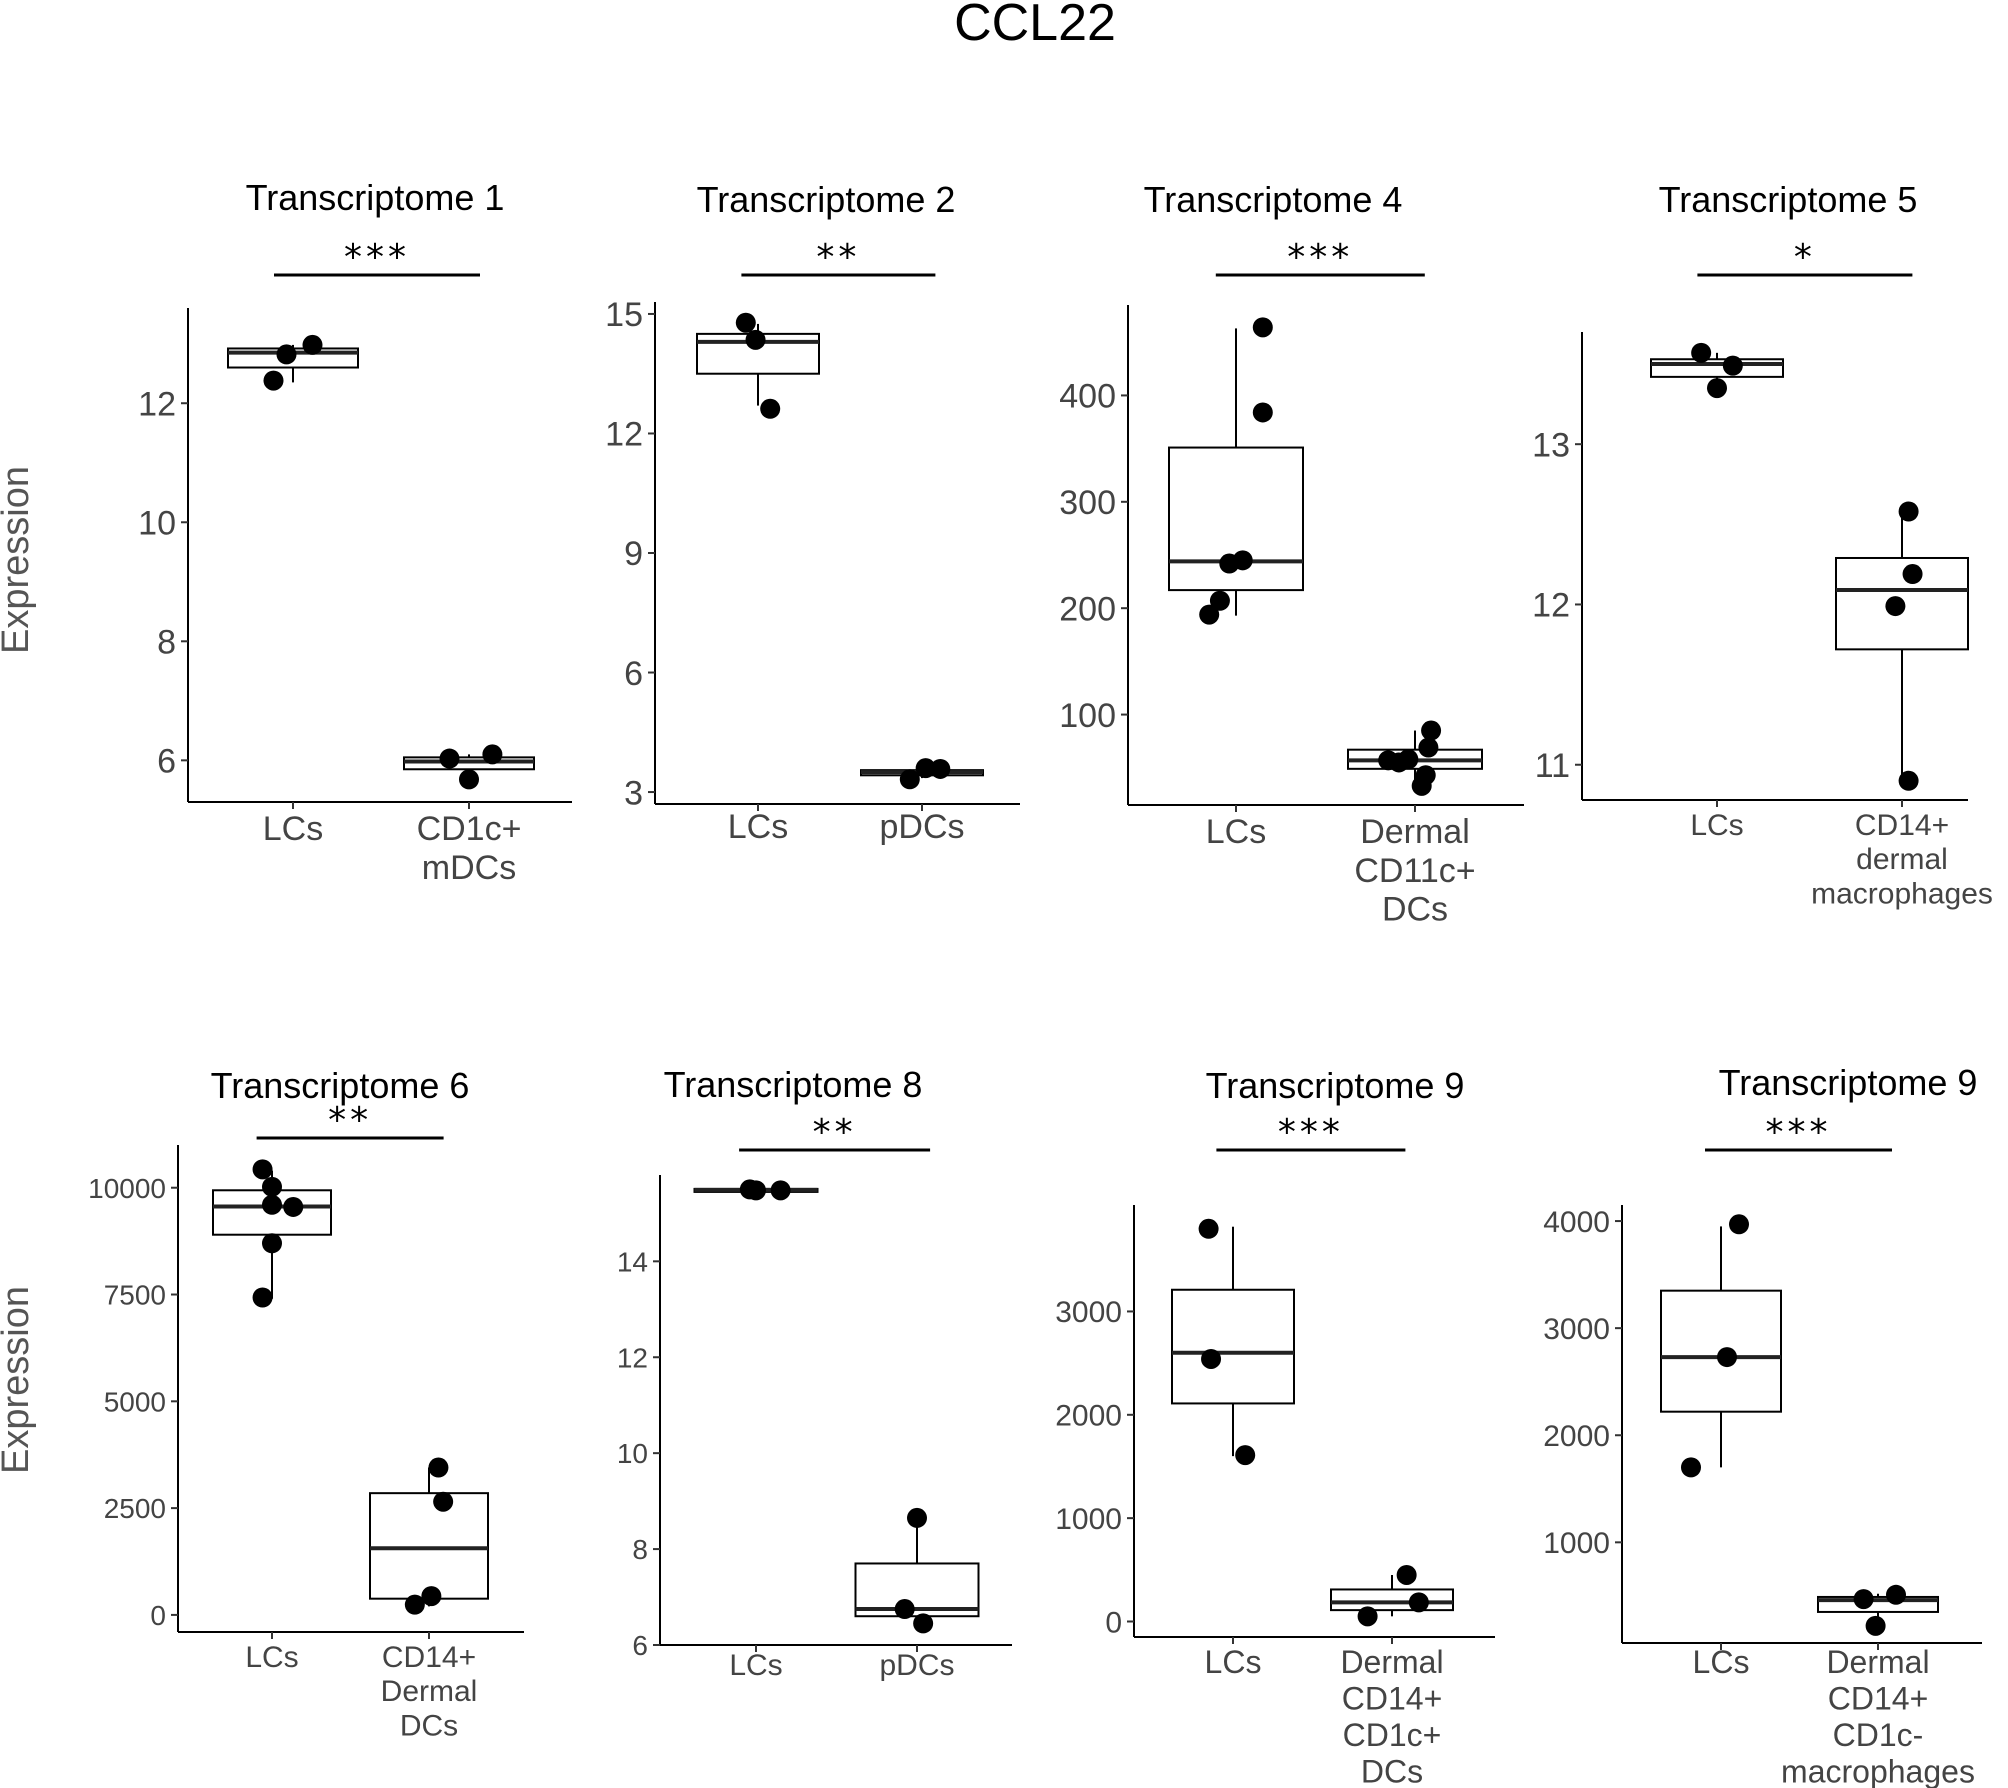  I want to click on y-tick-label: 4000, so click(1576, 1222).